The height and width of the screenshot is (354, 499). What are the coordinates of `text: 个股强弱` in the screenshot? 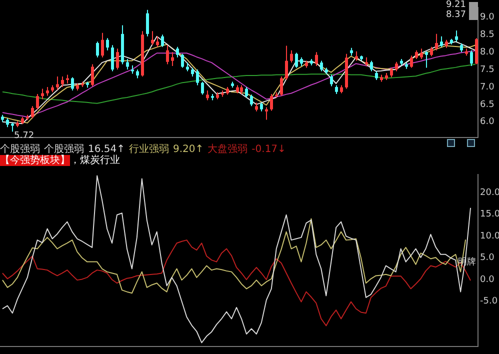 It's located at (64, 149).